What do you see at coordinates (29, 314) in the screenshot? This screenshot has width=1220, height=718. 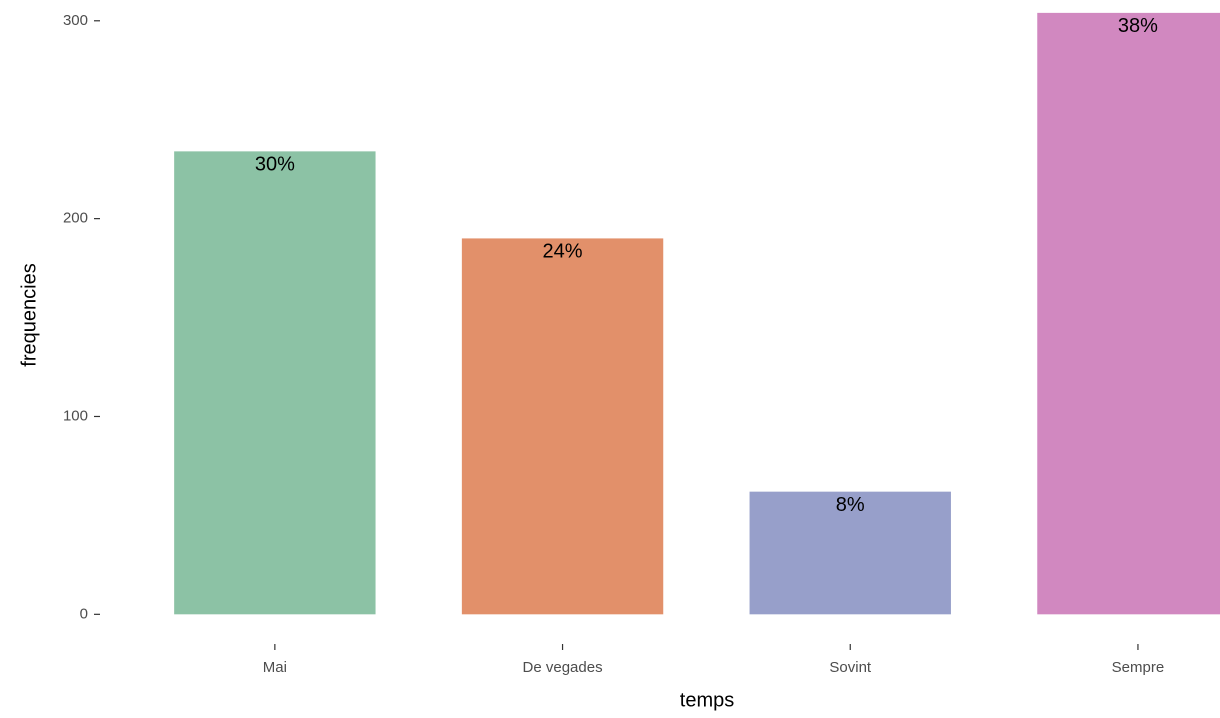 I see `y-axis-title: frequencies` at bounding box center [29, 314].